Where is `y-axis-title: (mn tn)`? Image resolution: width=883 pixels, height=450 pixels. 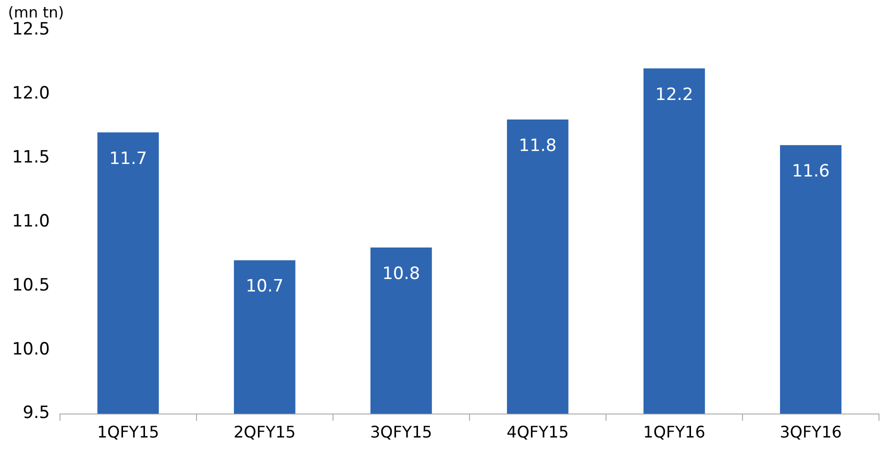 y-axis-title: (mn tn) is located at coordinates (36, 12).